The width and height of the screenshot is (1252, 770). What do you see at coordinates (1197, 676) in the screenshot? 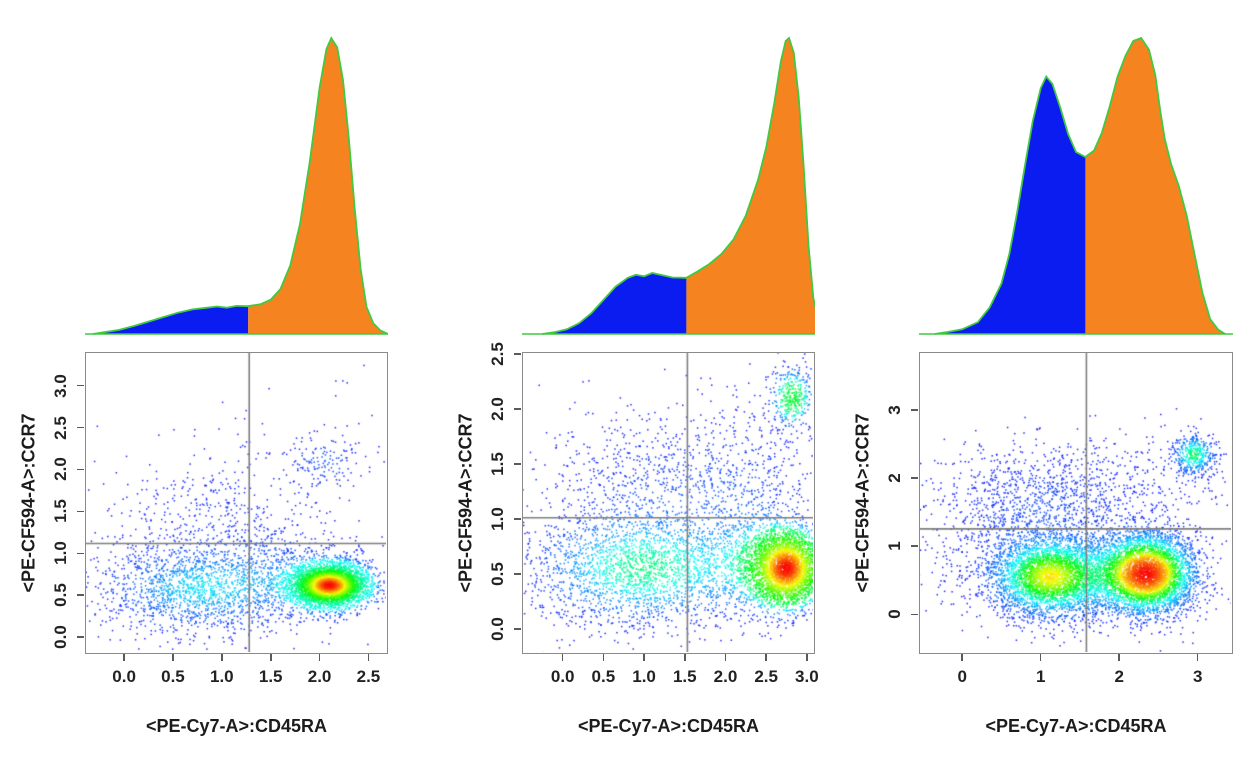
I see `x-tick-label: 3` at bounding box center [1197, 676].